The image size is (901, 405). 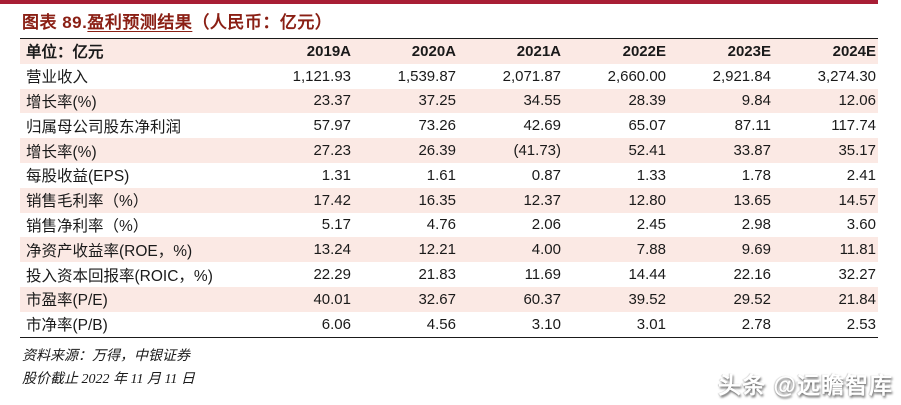 I want to click on cell-value: 3.10, so click(x=546, y=324).